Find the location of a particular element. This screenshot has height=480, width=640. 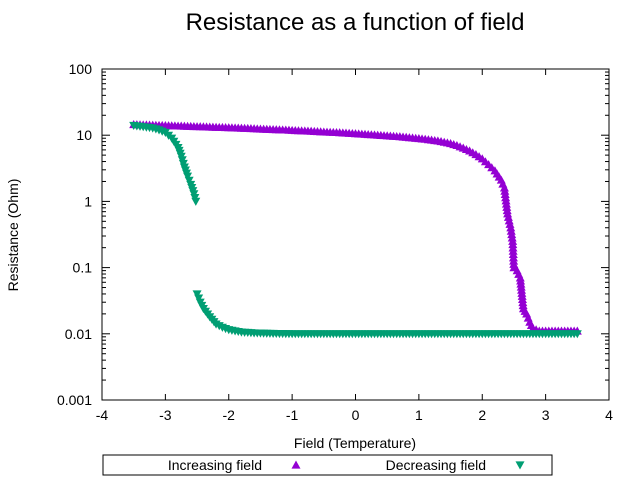

x-axis-title: Field (Temperature) is located at coordinates (355, 443).